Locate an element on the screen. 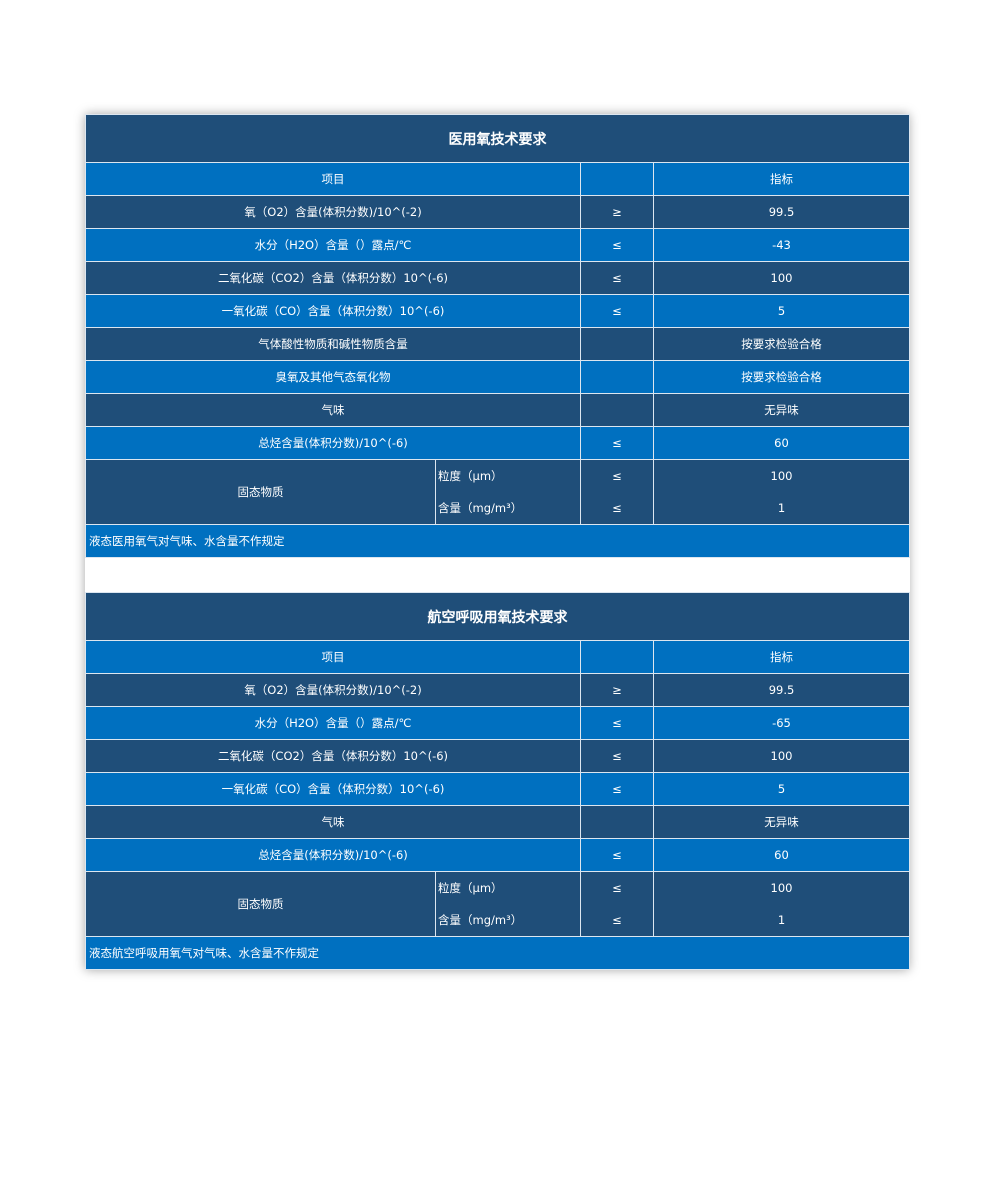  table-title: 航空呼吸用氧技术要求 is located at coordinates (497, 616).